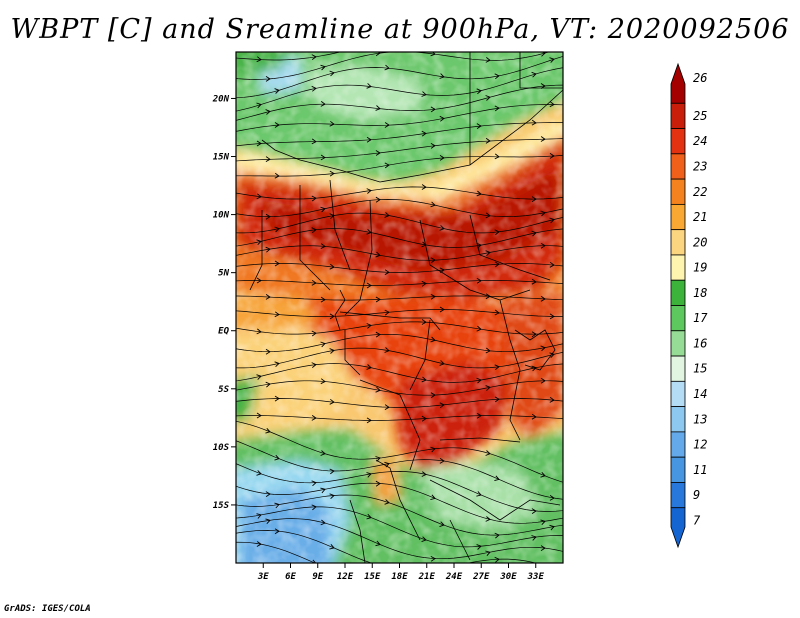 This screenshot has height=618, width=800. I want to click on x-tick-label: 9E, so click(317, 577).